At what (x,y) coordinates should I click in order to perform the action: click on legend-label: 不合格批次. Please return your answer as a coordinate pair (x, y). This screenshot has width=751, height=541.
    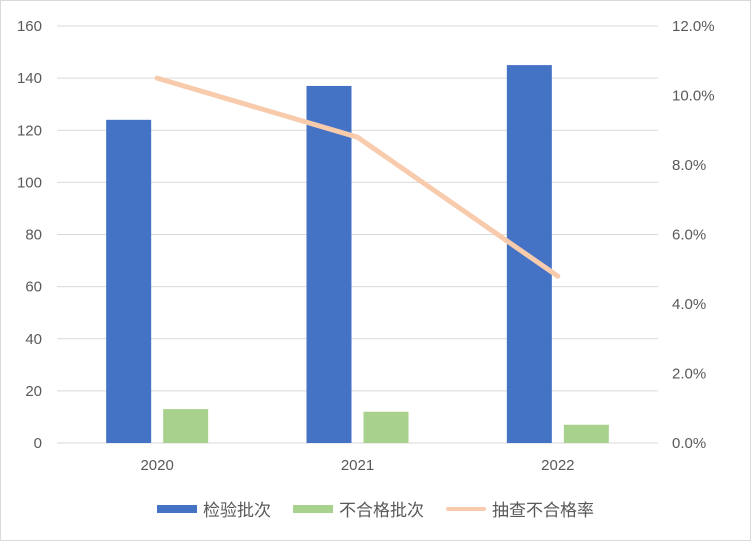
    Looking at the image, I should click on (381, 511).